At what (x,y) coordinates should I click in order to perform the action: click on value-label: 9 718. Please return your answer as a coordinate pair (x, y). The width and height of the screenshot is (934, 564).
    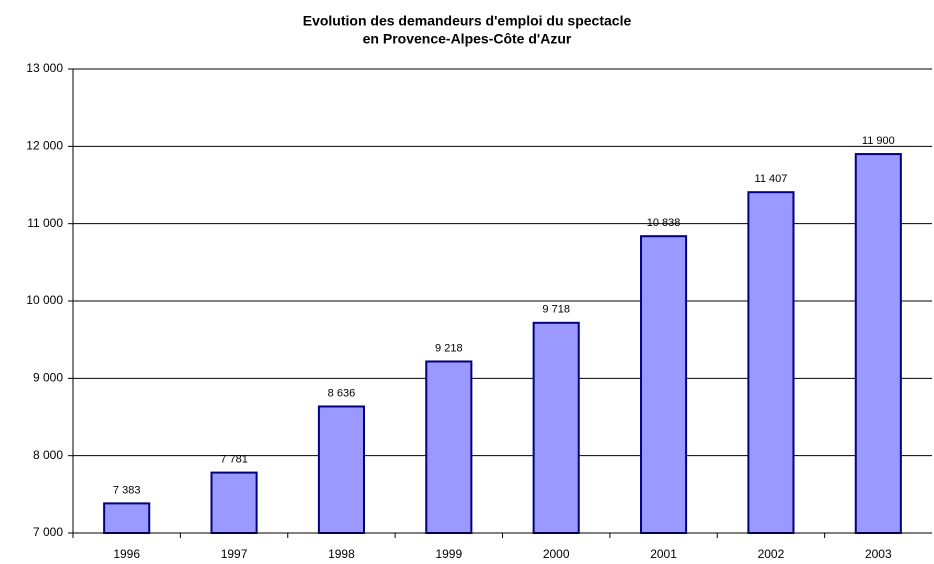
    Looking at the image, I should click on (556, 310).